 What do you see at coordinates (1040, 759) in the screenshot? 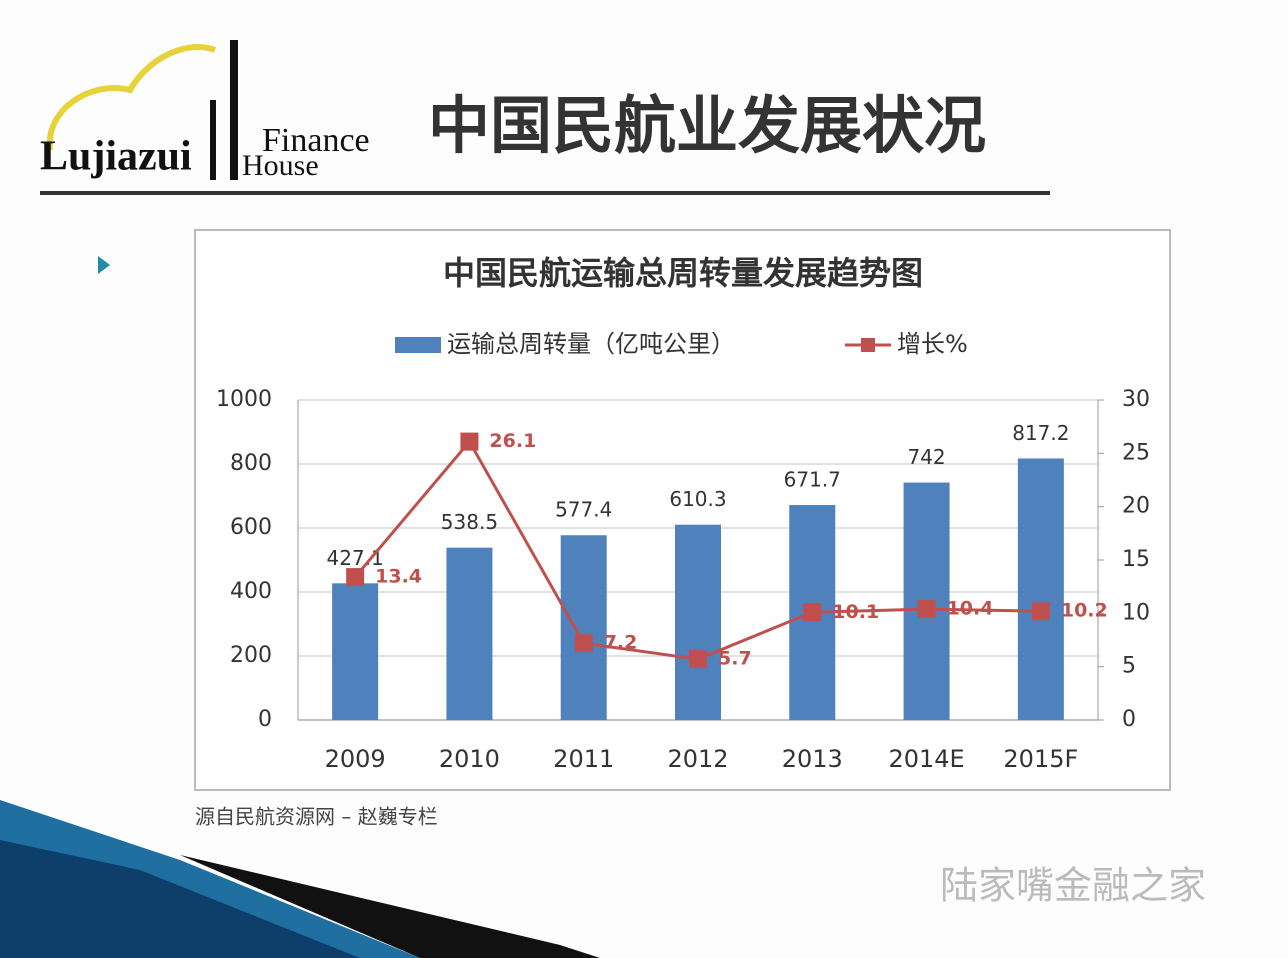
I see `x-tick-label: 2015F` at bounding box center [1040, 759].